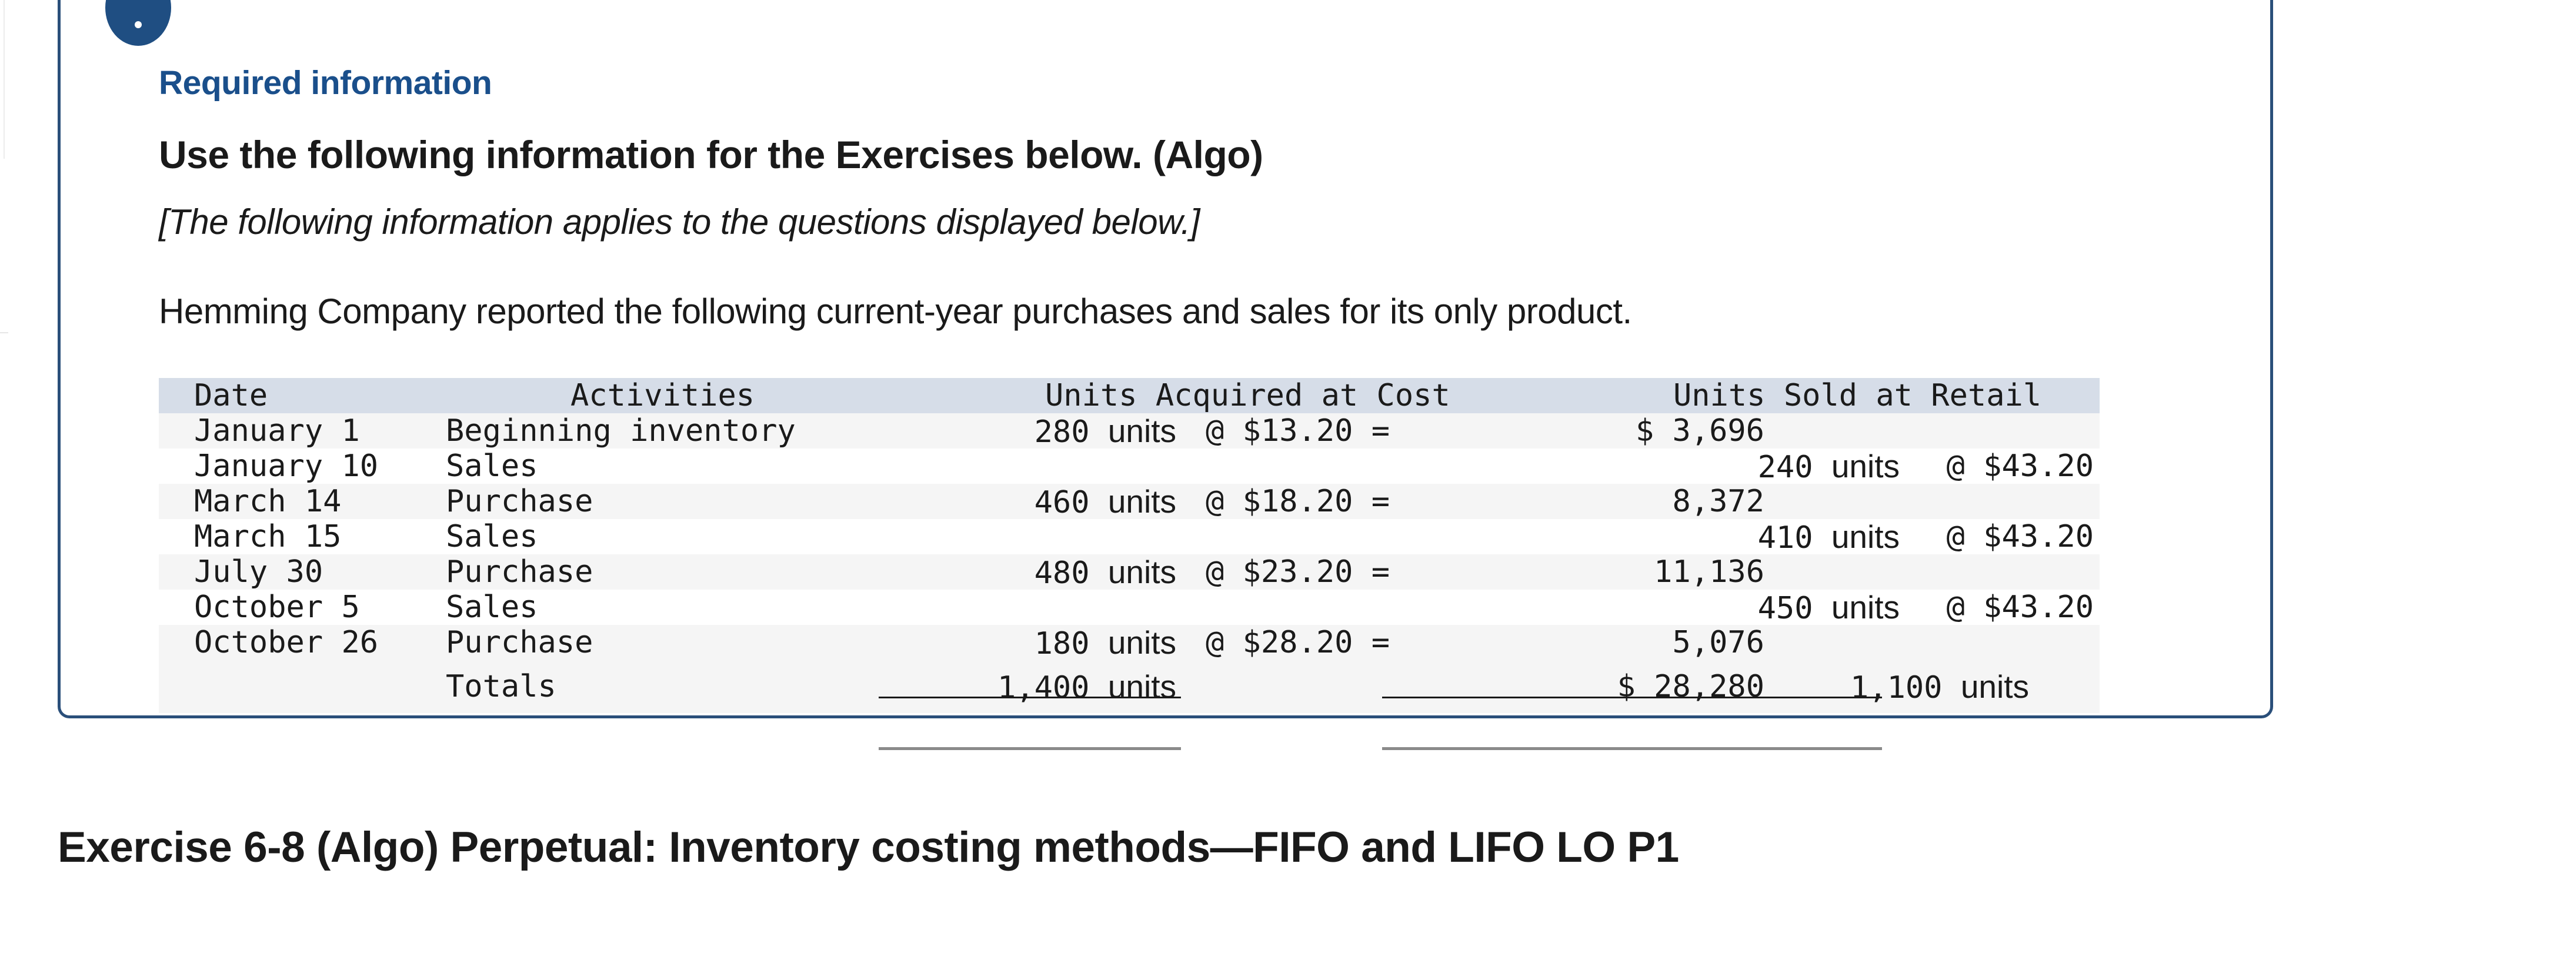  Describe the element at coordinates (501, 687) in the screenshot. I see `totals-label: Totals` at that location.